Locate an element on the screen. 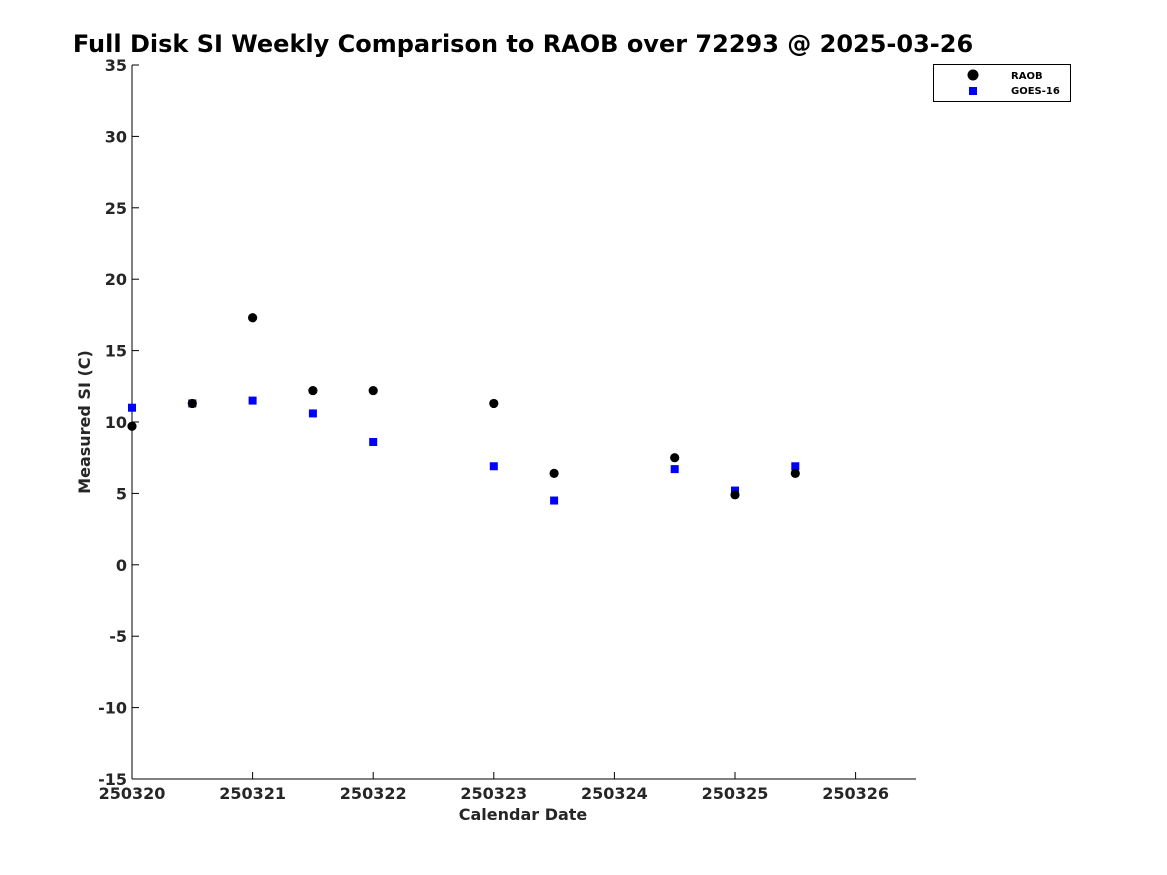  y-tick-label: 20 is located at coordinates (116, 279).